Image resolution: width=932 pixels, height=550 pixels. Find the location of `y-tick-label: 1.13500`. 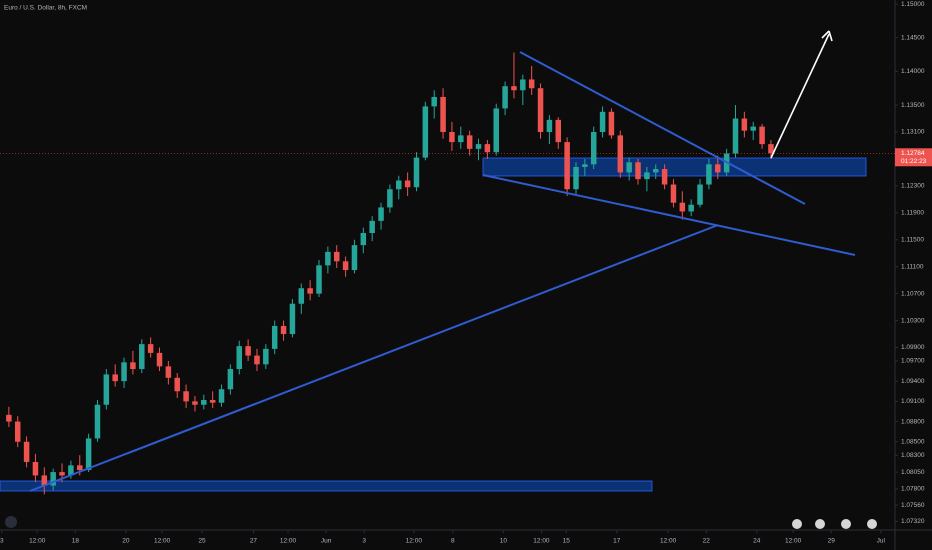

y-tick-label: 1.13500 is located at coordinates (913, 105).